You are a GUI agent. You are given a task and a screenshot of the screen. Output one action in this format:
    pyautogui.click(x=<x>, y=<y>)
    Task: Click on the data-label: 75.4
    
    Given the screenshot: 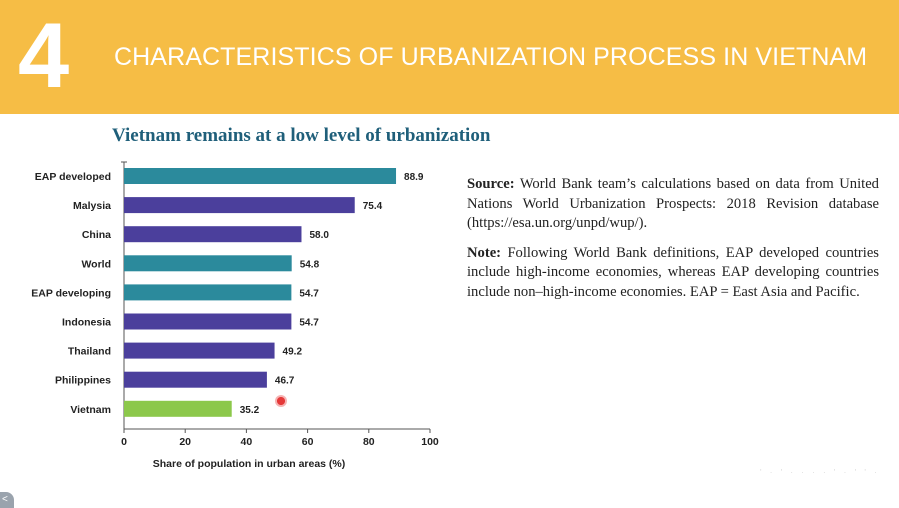 What is the action you would take?
    pyautogui.click(x=373, y=206)
    